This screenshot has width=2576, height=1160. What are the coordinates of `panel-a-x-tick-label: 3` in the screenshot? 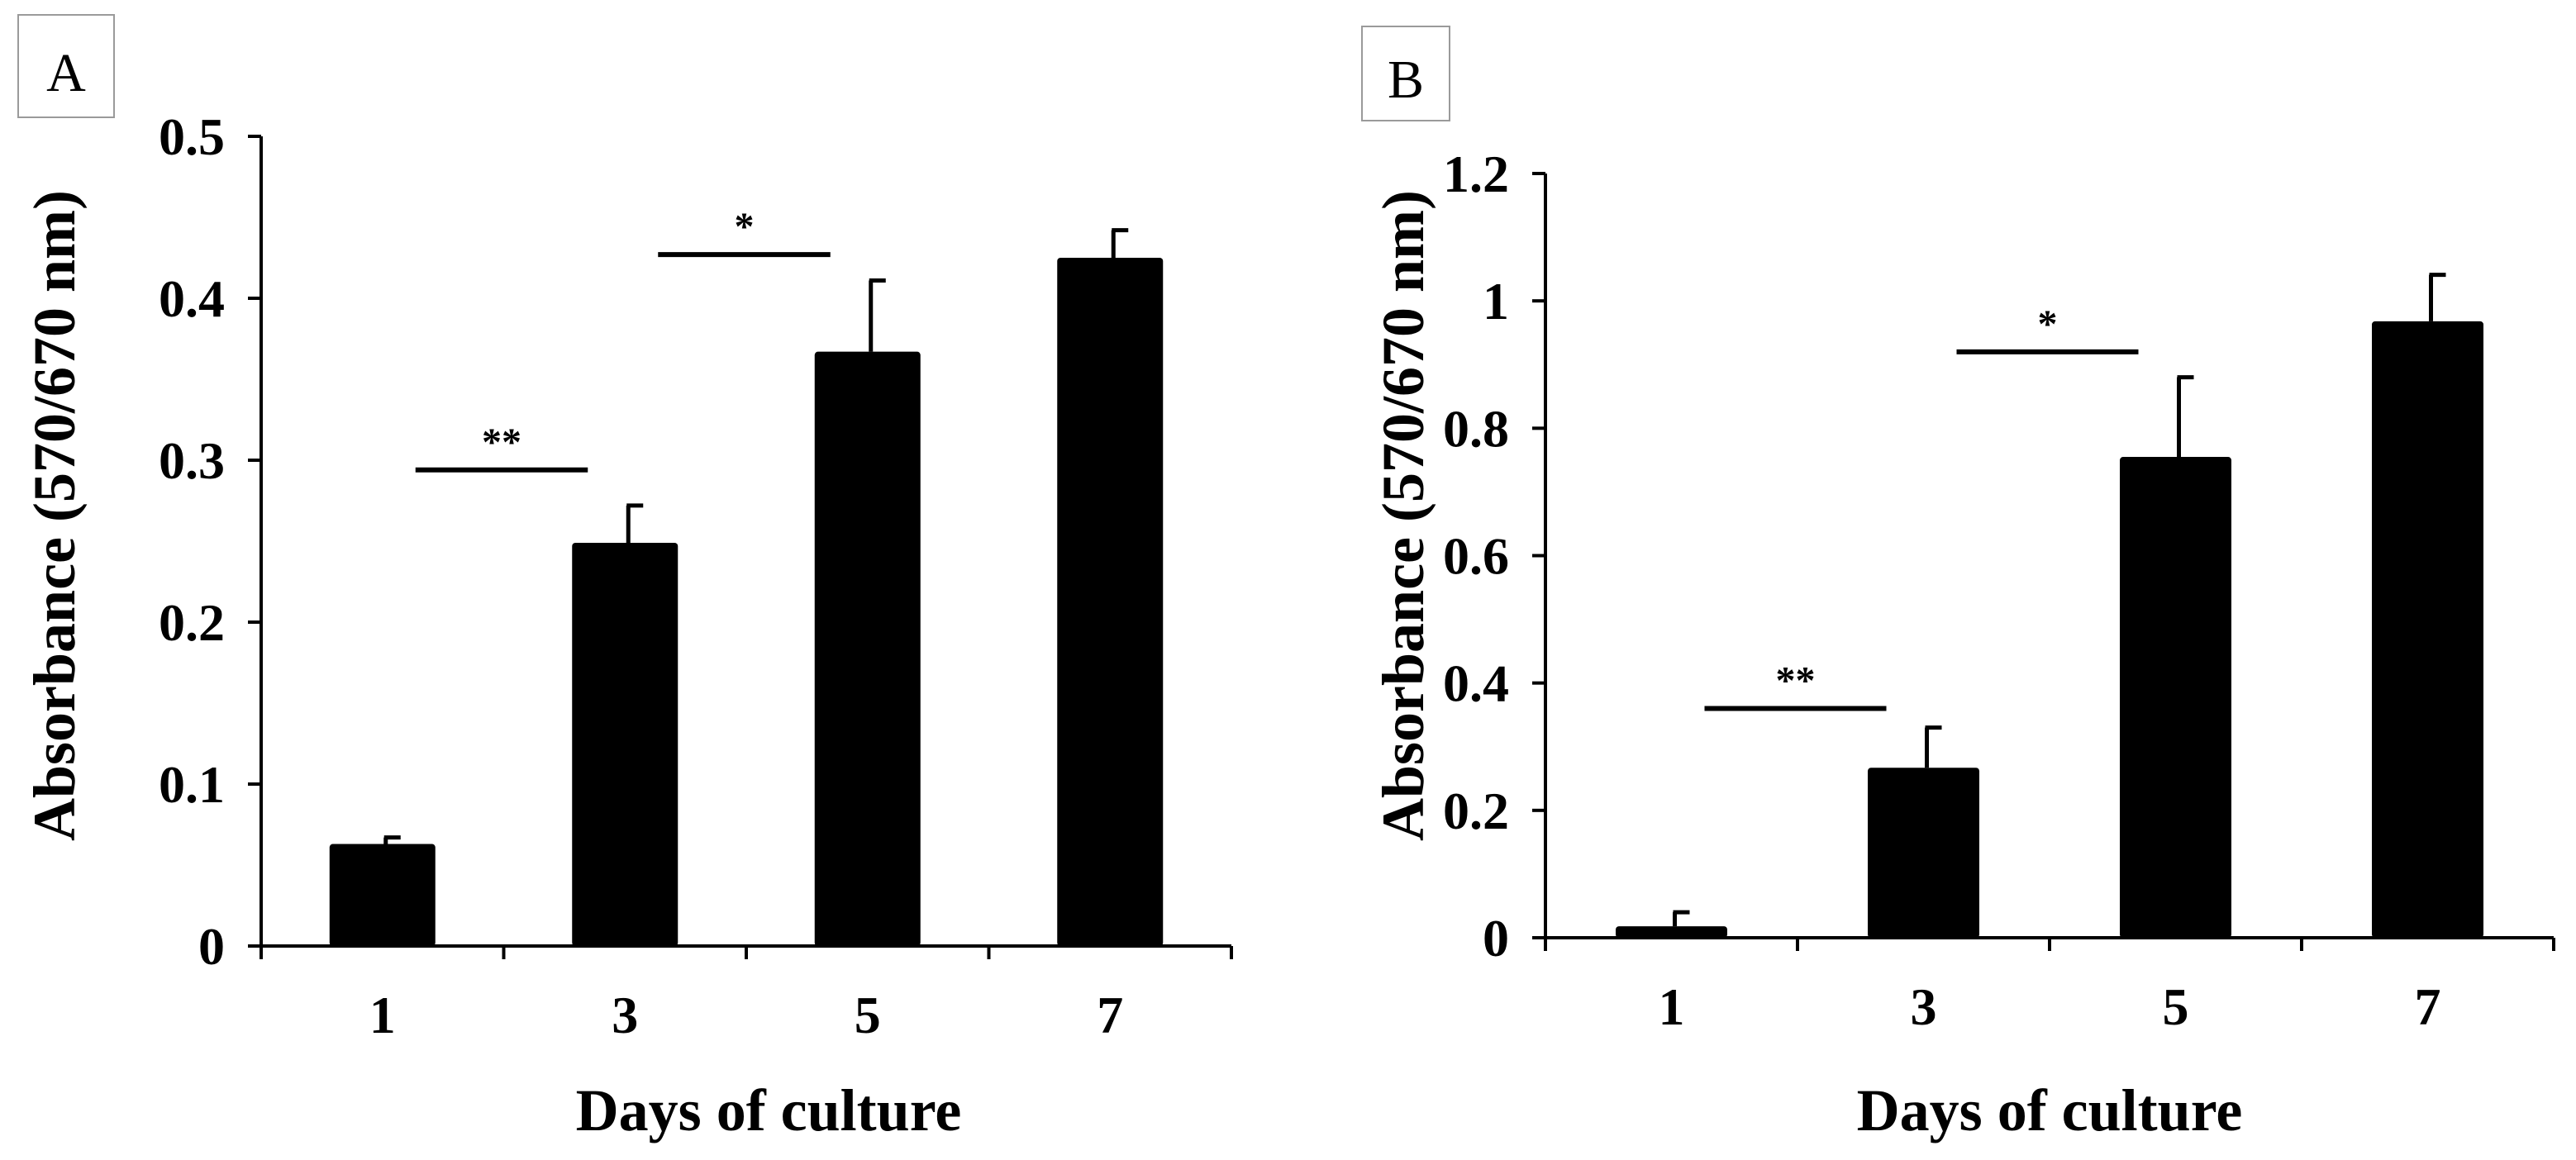 It's located at (625, 1015).